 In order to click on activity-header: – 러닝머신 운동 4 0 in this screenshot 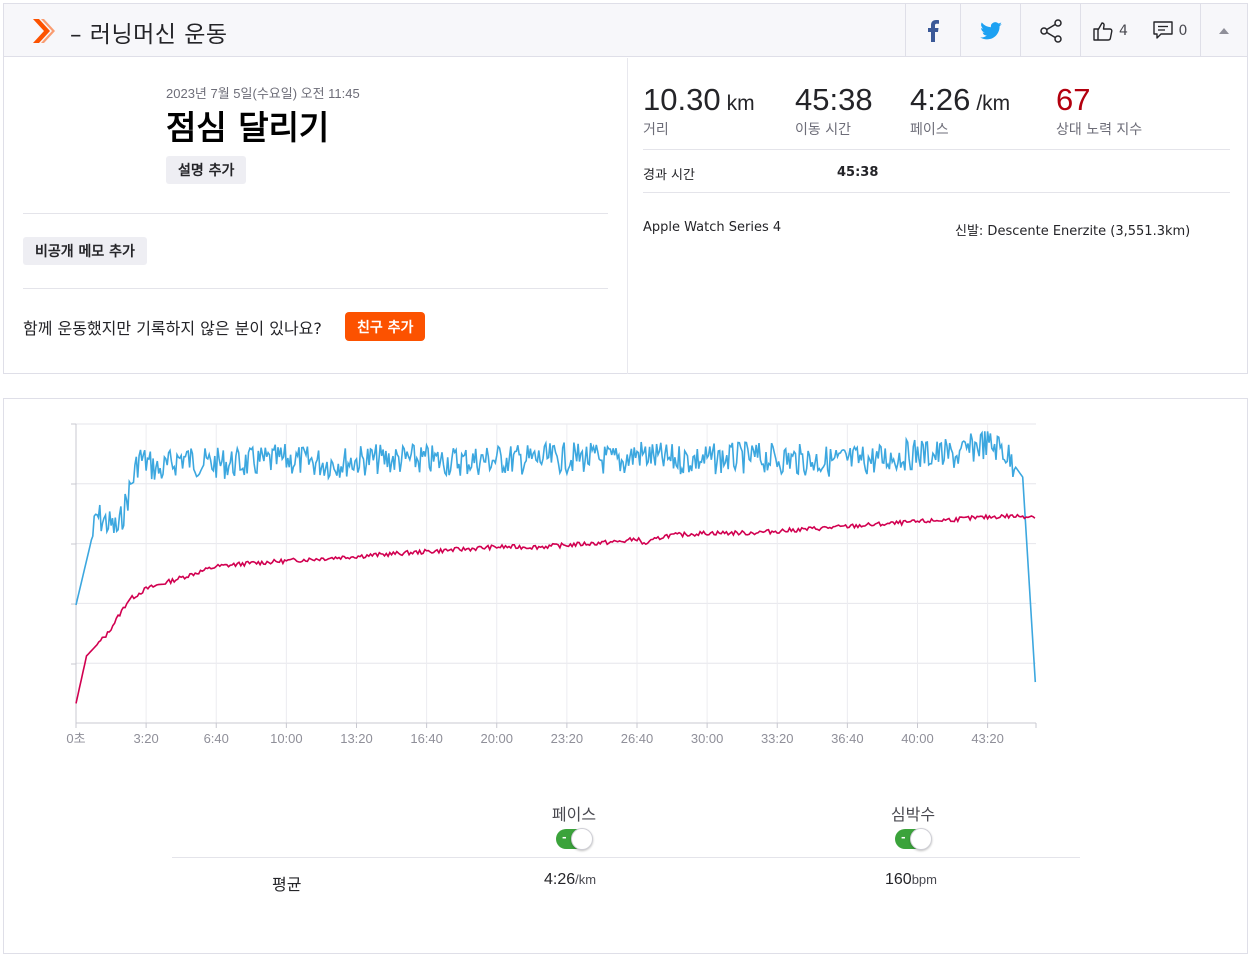, I will do `click(625, 30)`.